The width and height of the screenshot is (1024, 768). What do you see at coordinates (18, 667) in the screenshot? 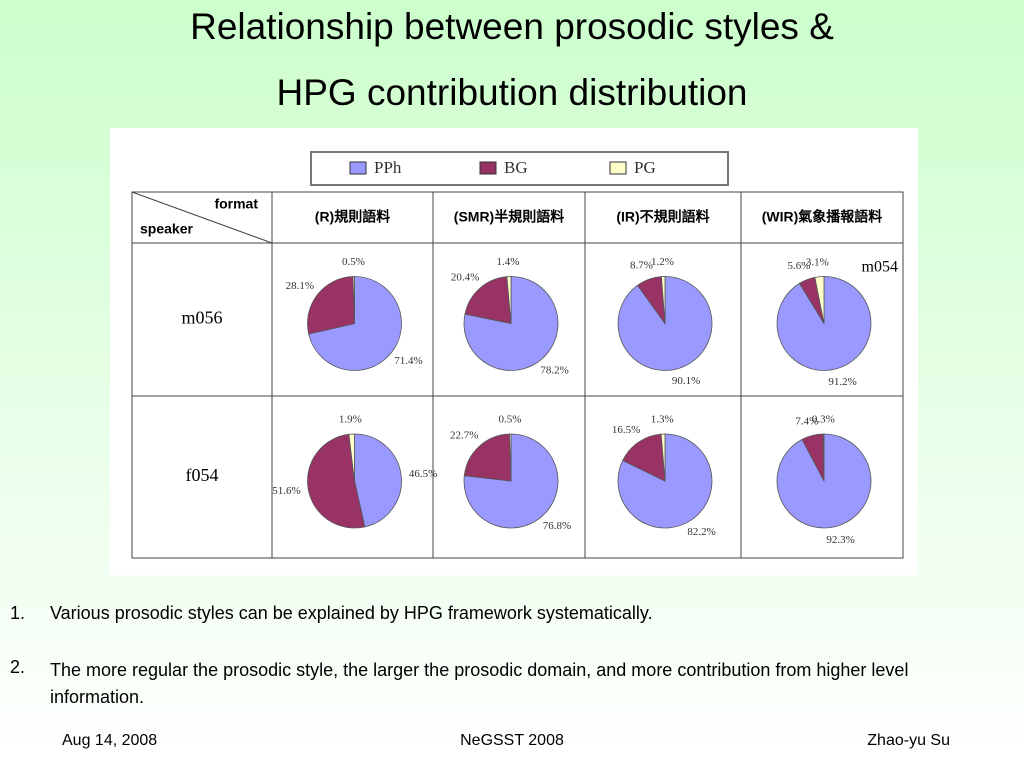
I see `bullet-number: 2.` at bounding box center [18, 667].